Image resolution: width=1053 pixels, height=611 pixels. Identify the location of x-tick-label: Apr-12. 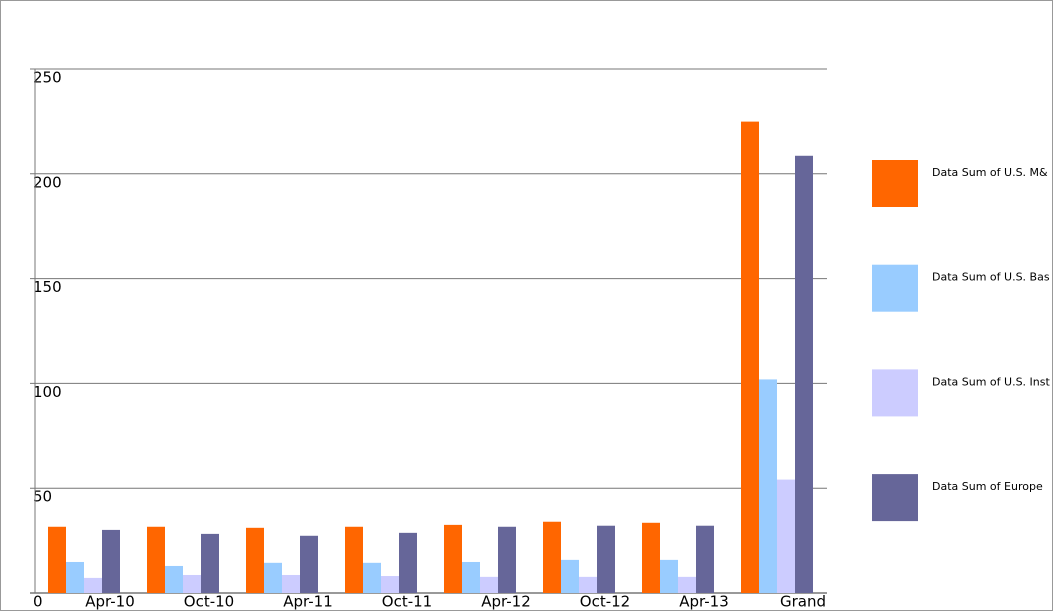
(506, 602).